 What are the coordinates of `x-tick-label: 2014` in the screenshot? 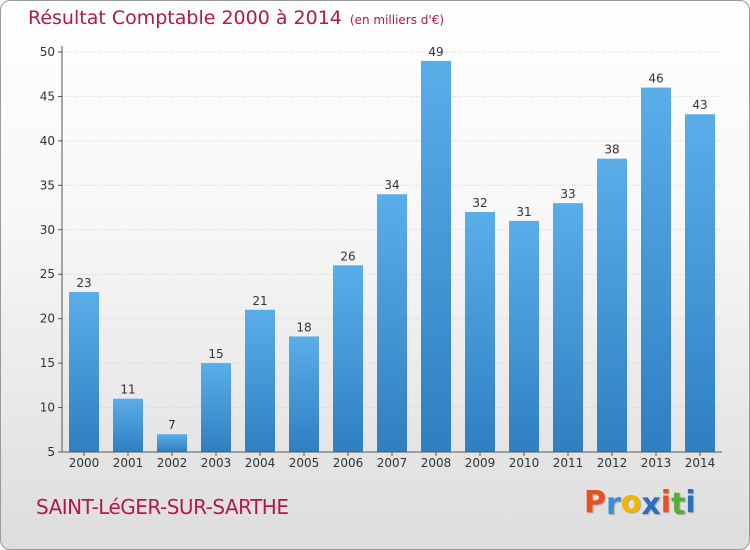 It's located at (700, 463).